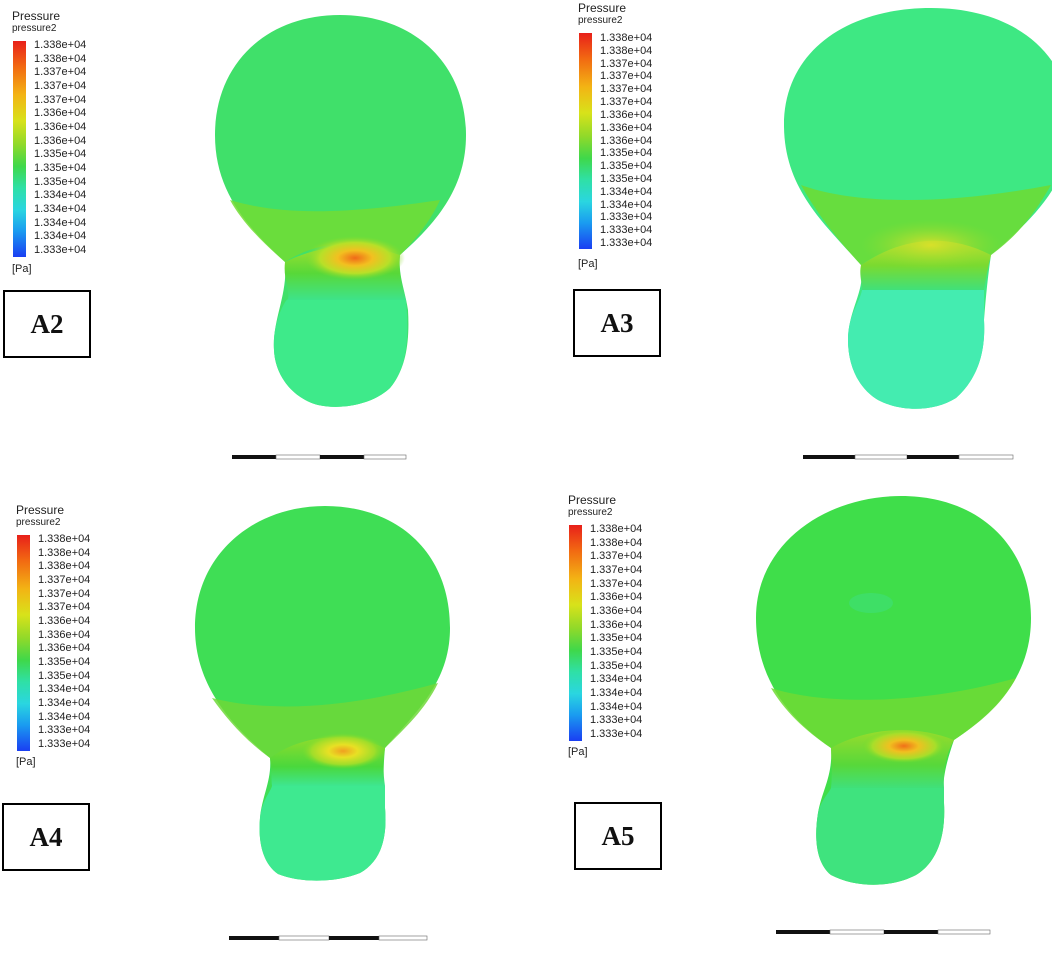 The height and width of the screenshot is (957, 1052). Describe the element at coordinates (871, 603) in the screenshot. I see `low-pressure-spot` at that location.